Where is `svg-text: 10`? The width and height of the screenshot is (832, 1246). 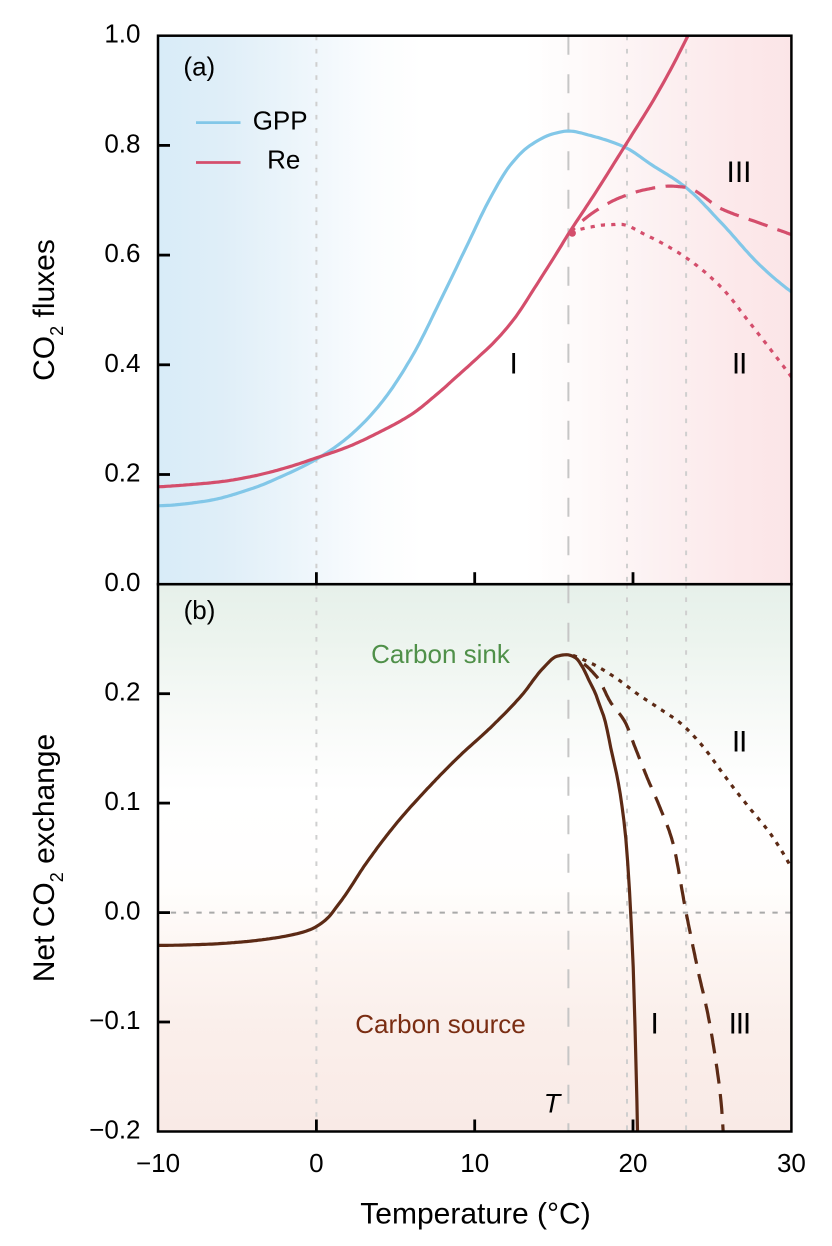
svg-text: 10 is located at coordinates (474, 1163).